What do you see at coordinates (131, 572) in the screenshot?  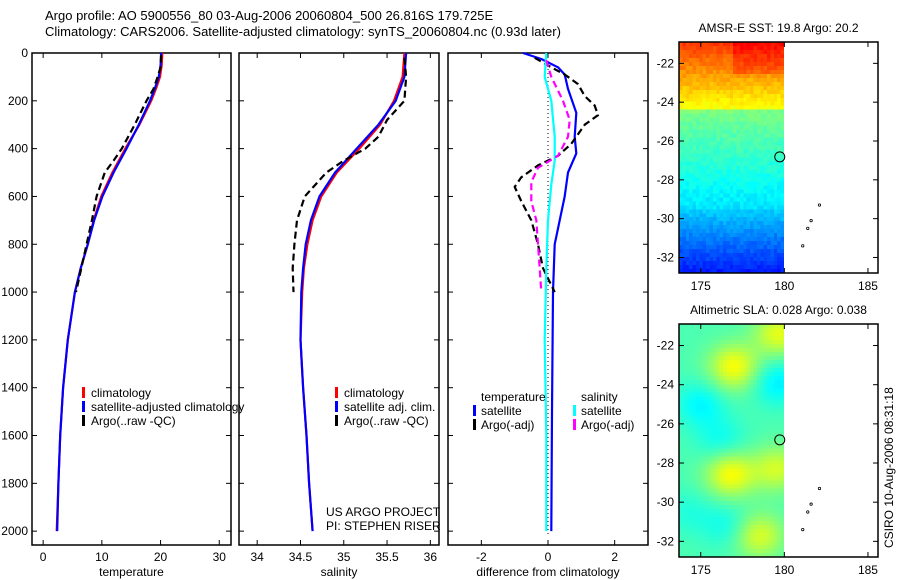 I see `x-axis-label: temperature` at bounding box center [131, 572].